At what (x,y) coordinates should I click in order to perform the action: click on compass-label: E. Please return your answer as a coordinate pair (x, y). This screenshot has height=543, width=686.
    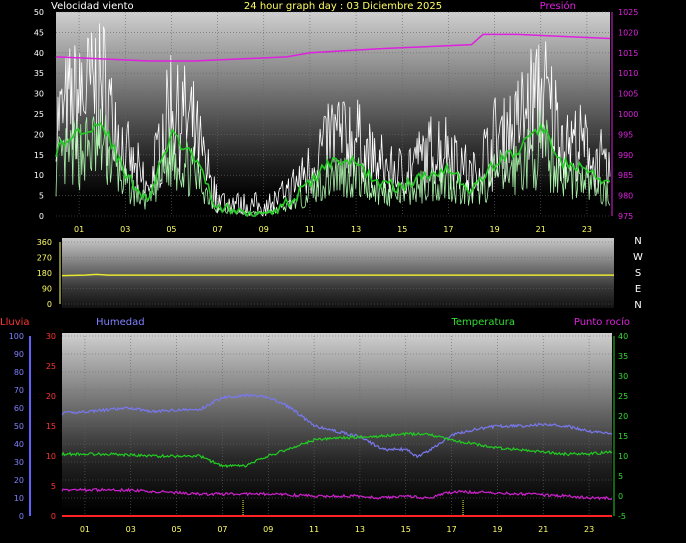
    Looking at the image, I should click on (638, 289).